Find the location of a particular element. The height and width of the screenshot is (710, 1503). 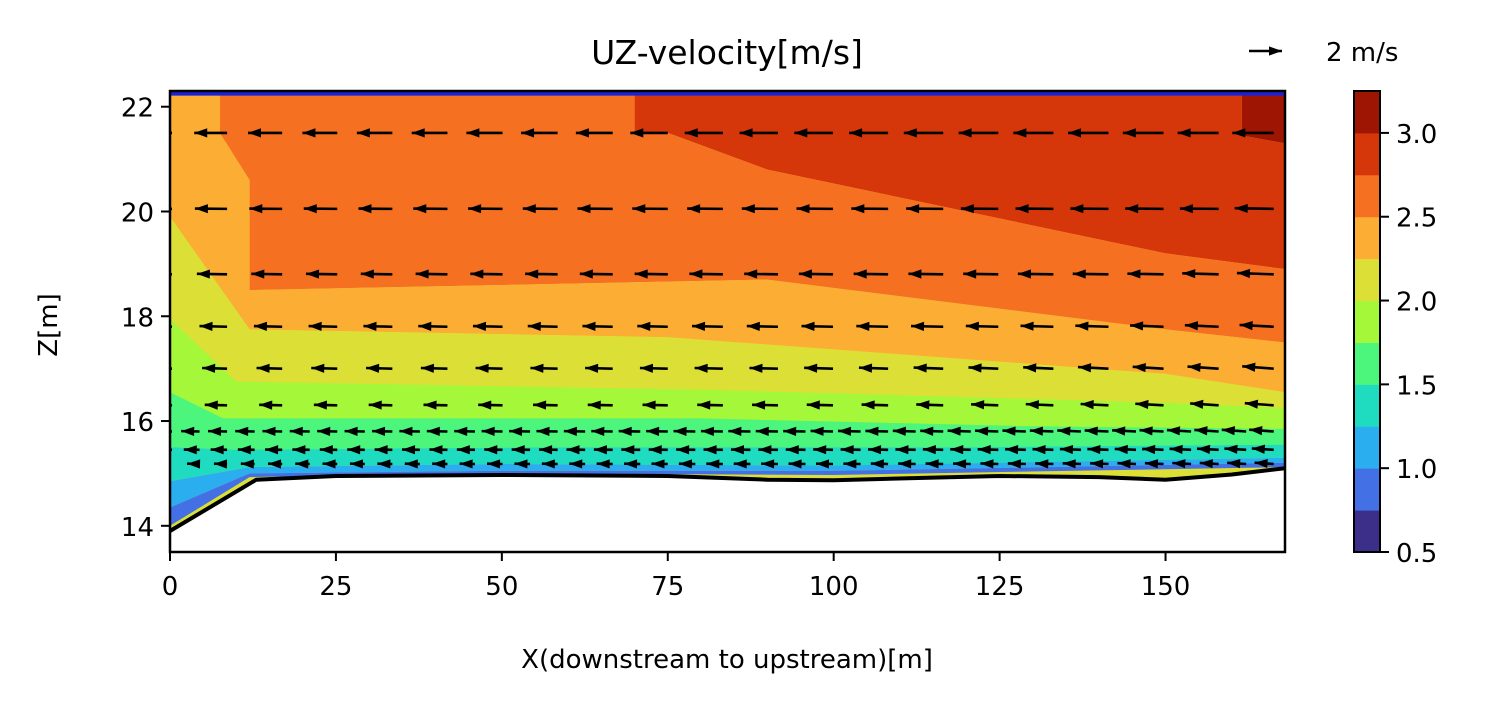

vector-arrow-r8-c32-head is located at coordinates (1069, 464).